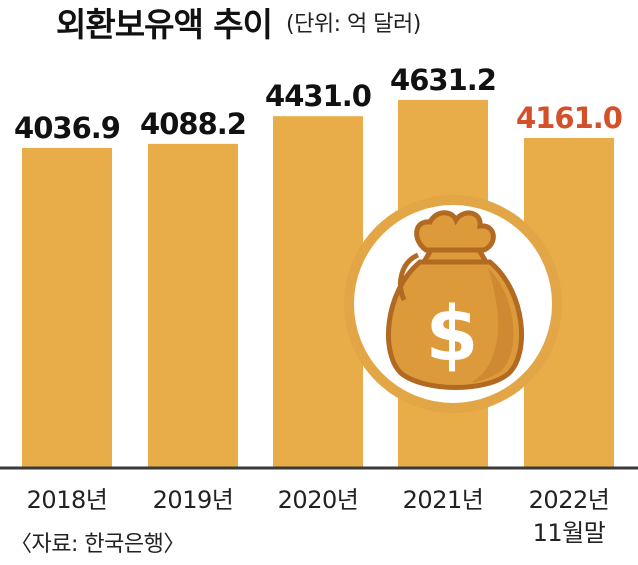  Describe the element at coordinates (67, 128) in the screenshot. I see `value-label-1: 4036.9` at that location.